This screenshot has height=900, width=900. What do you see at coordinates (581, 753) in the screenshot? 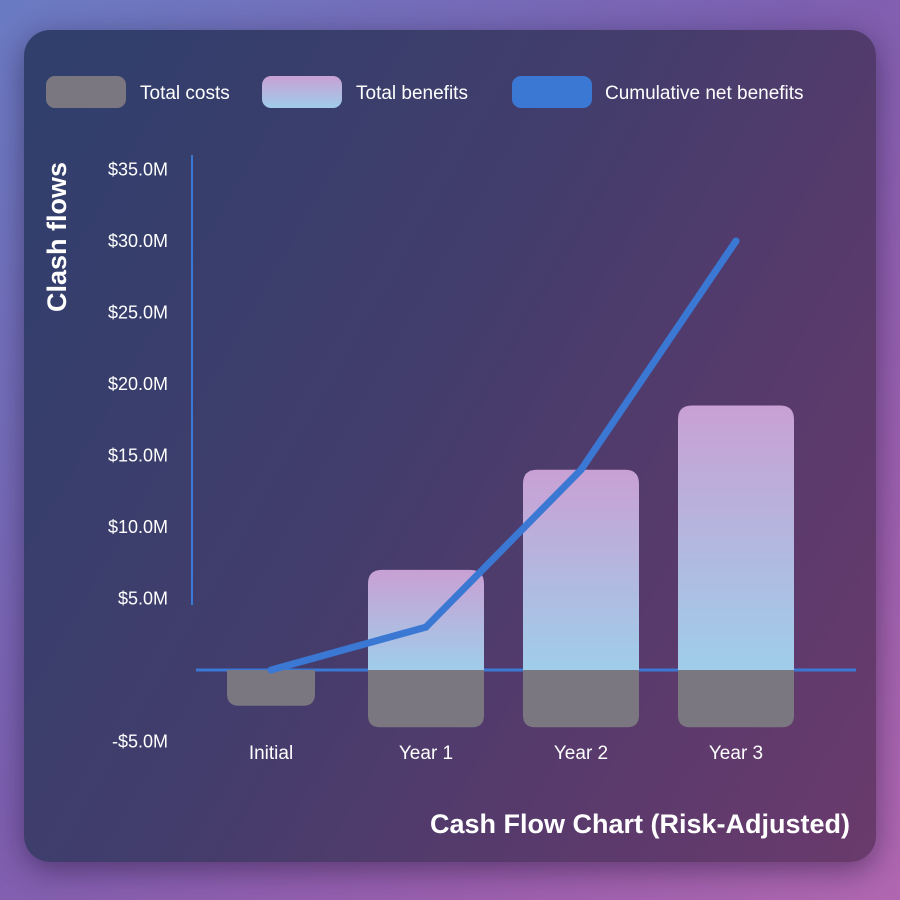
I see `x-category-label: Year 2` at bounding box center [581, 753].